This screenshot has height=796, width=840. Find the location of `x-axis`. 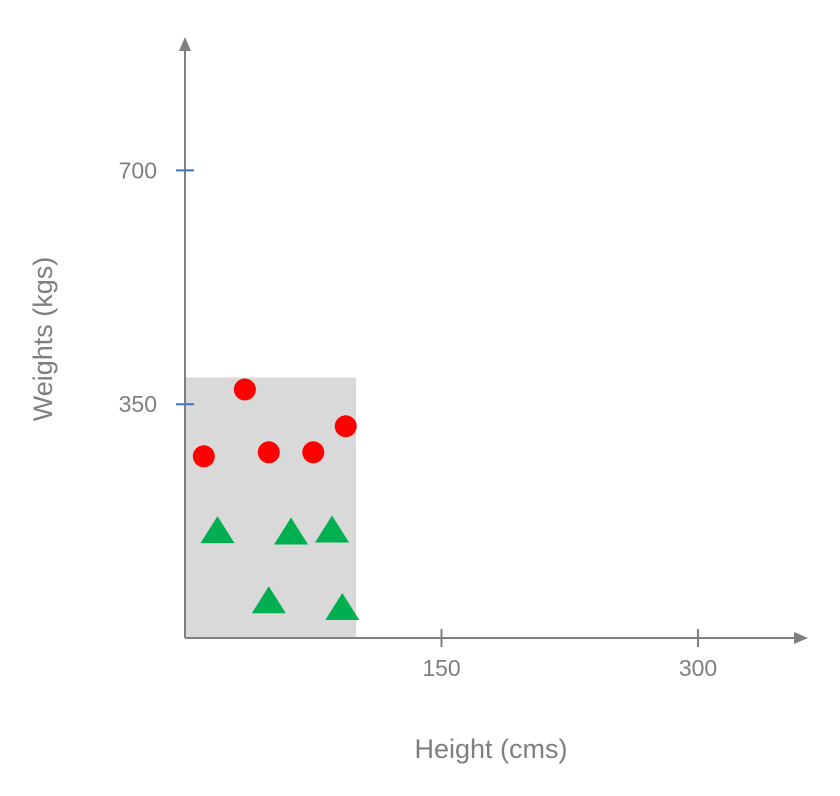

x-axis is located at coordinates (496, 638).